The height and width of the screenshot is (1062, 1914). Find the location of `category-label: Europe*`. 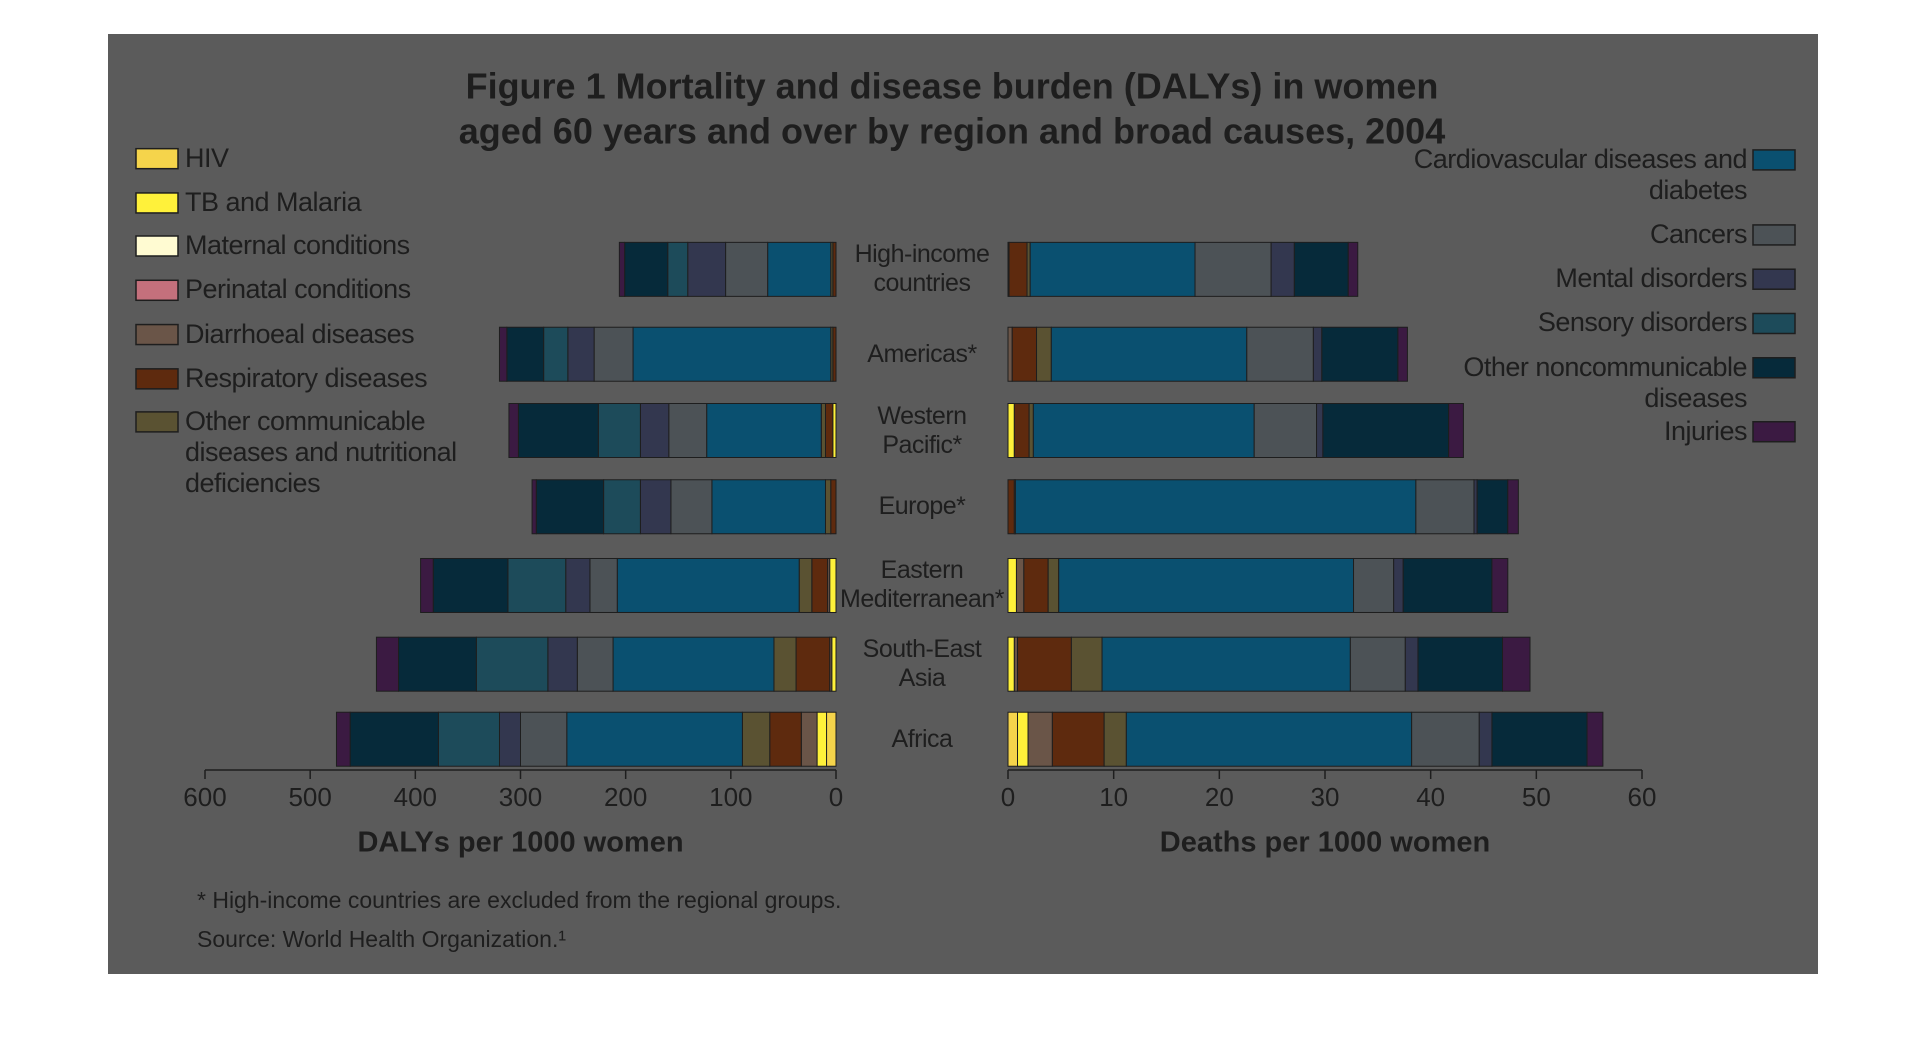

category-label: Europe* is located at coordinates (922, 506).